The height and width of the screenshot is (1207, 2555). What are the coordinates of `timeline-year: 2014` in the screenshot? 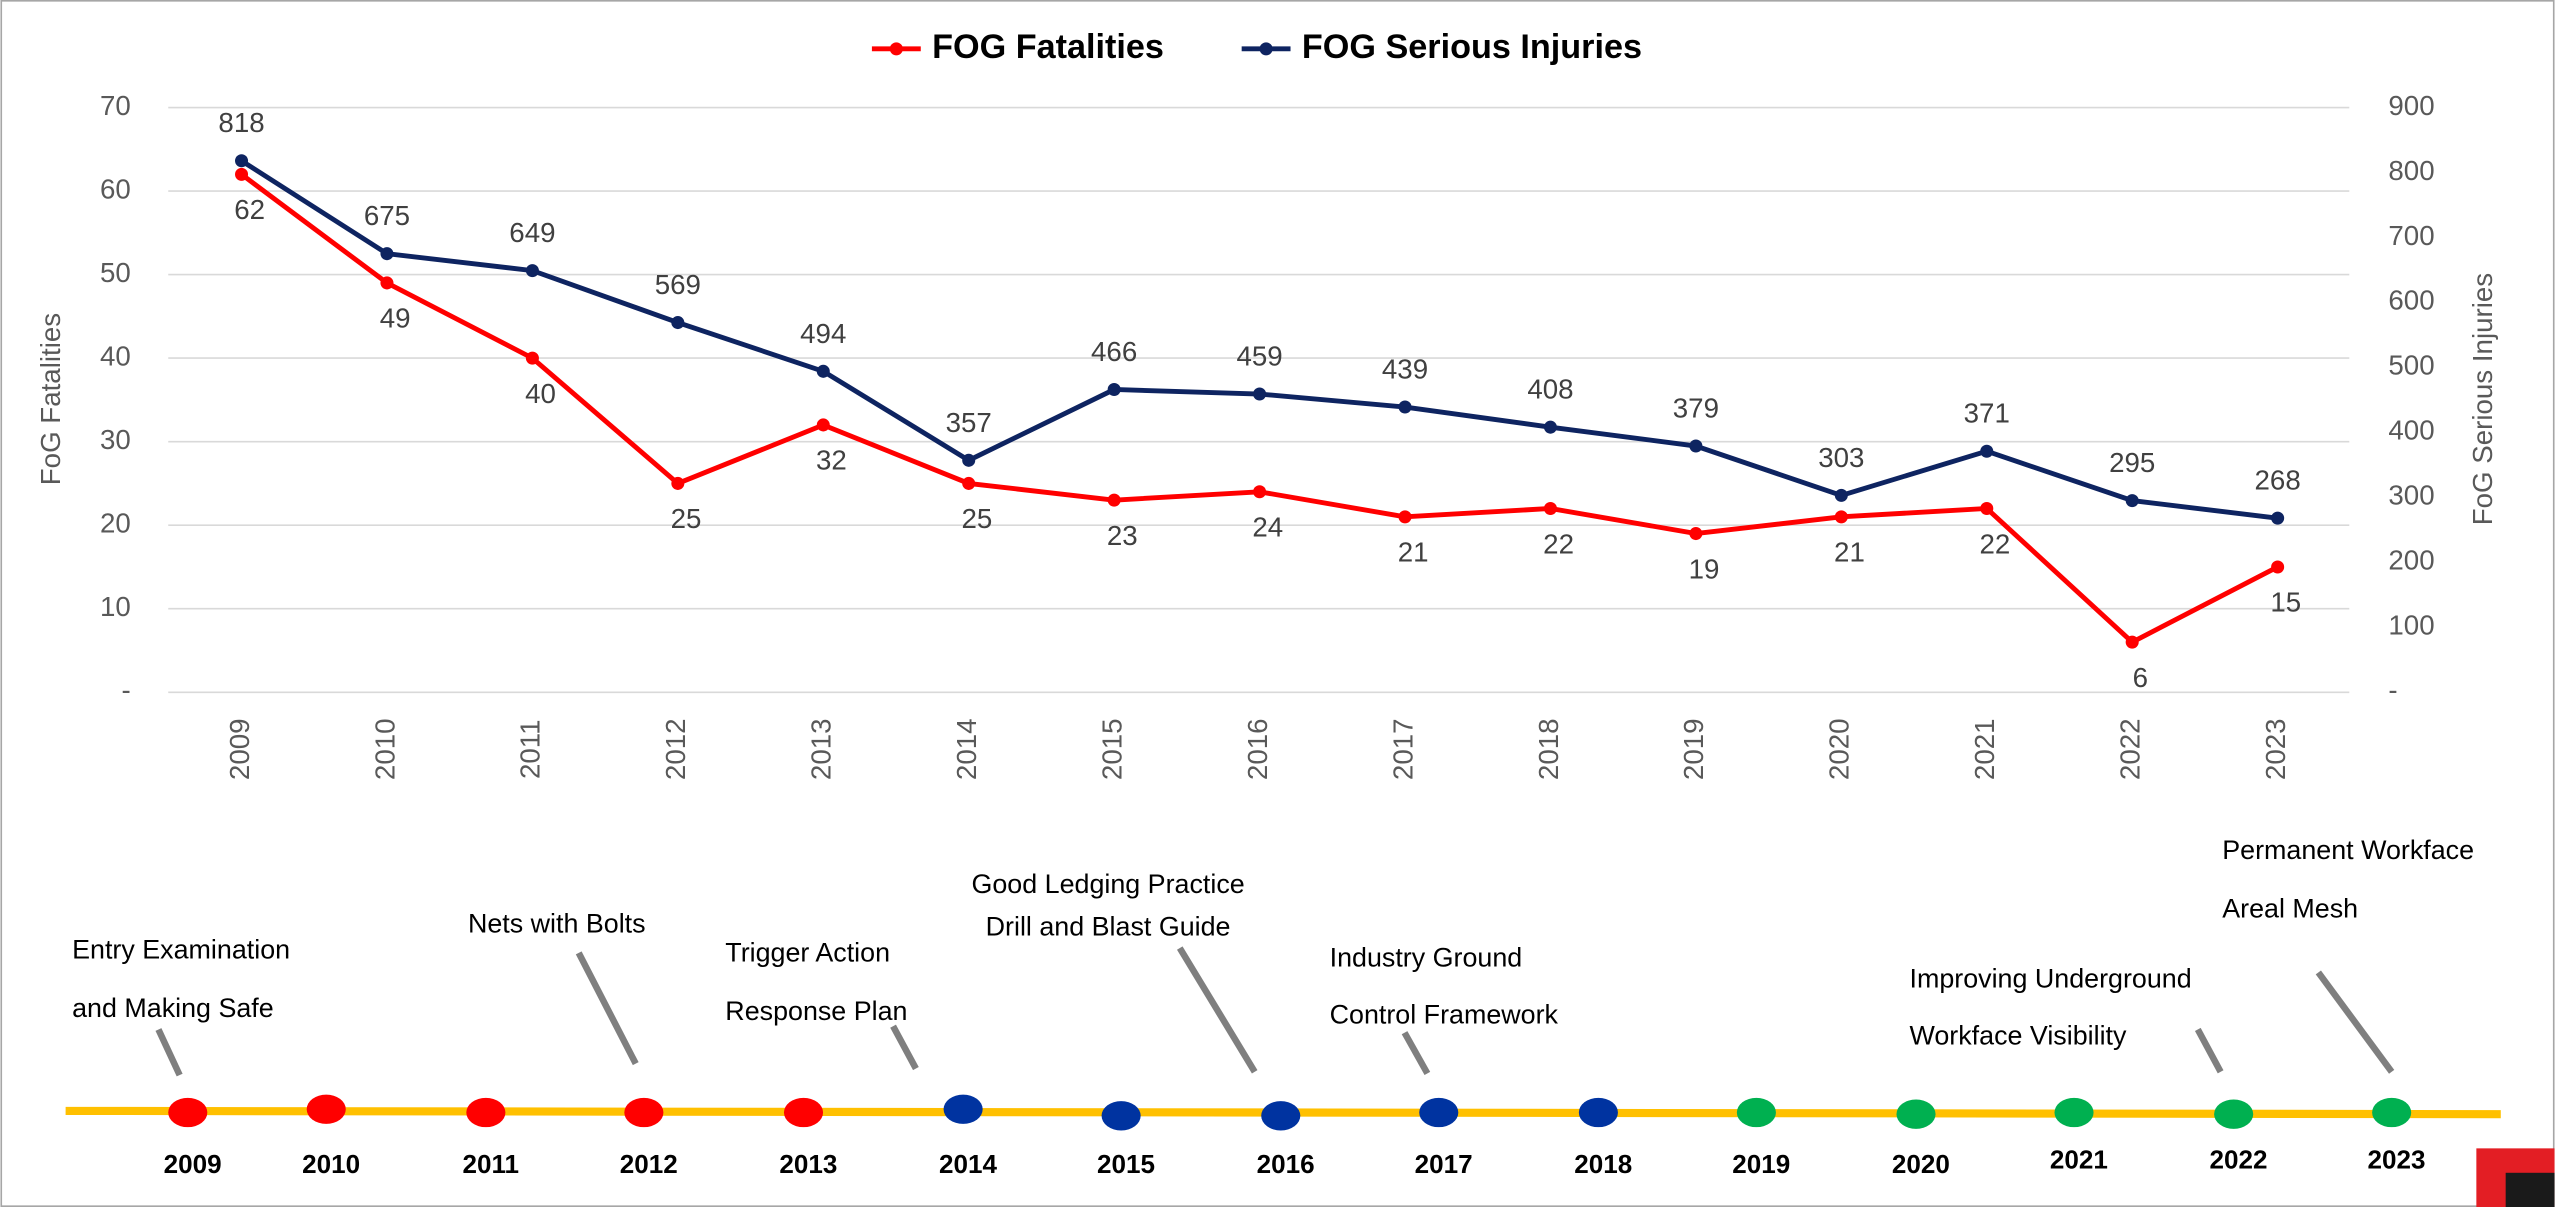 It's located at (968, 1164).